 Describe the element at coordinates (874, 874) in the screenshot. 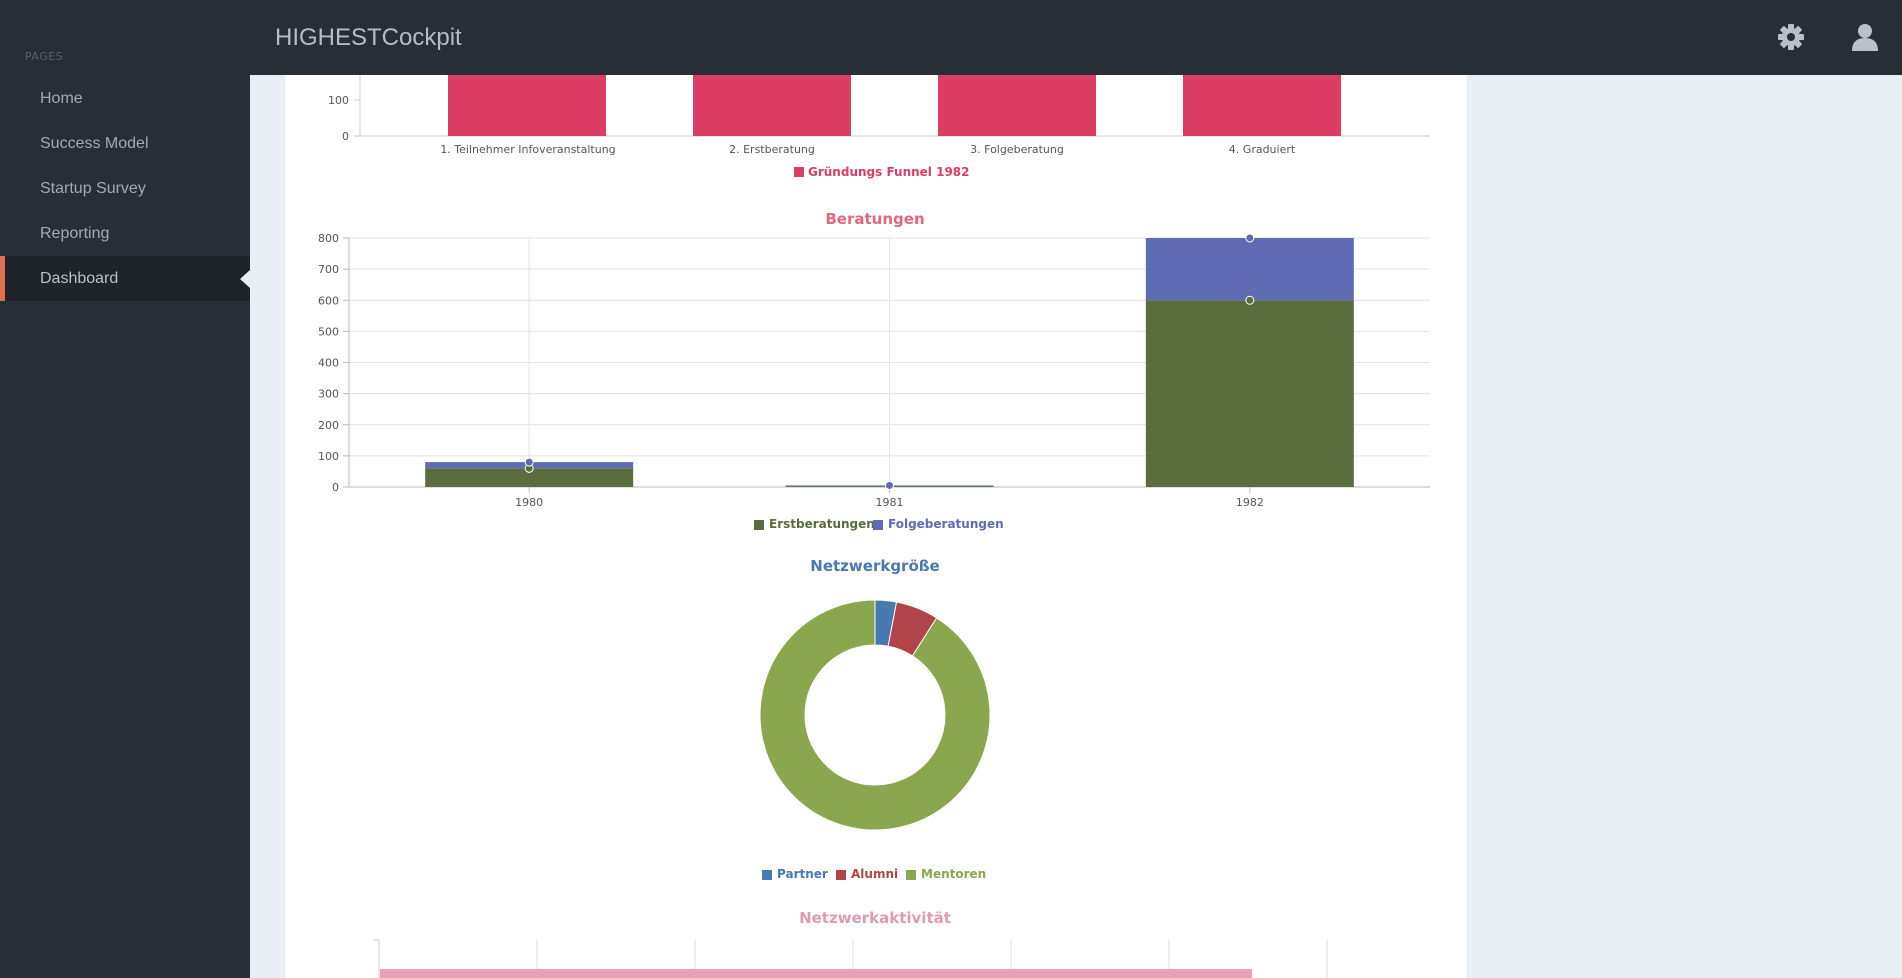

I see `alumni-legend-label: Alumni` at that location.